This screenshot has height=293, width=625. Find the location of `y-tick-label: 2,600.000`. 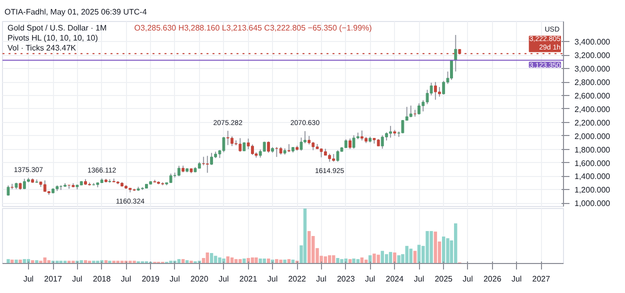

y-tick-label: 2,600.000 is located at coordinates (592, 96).